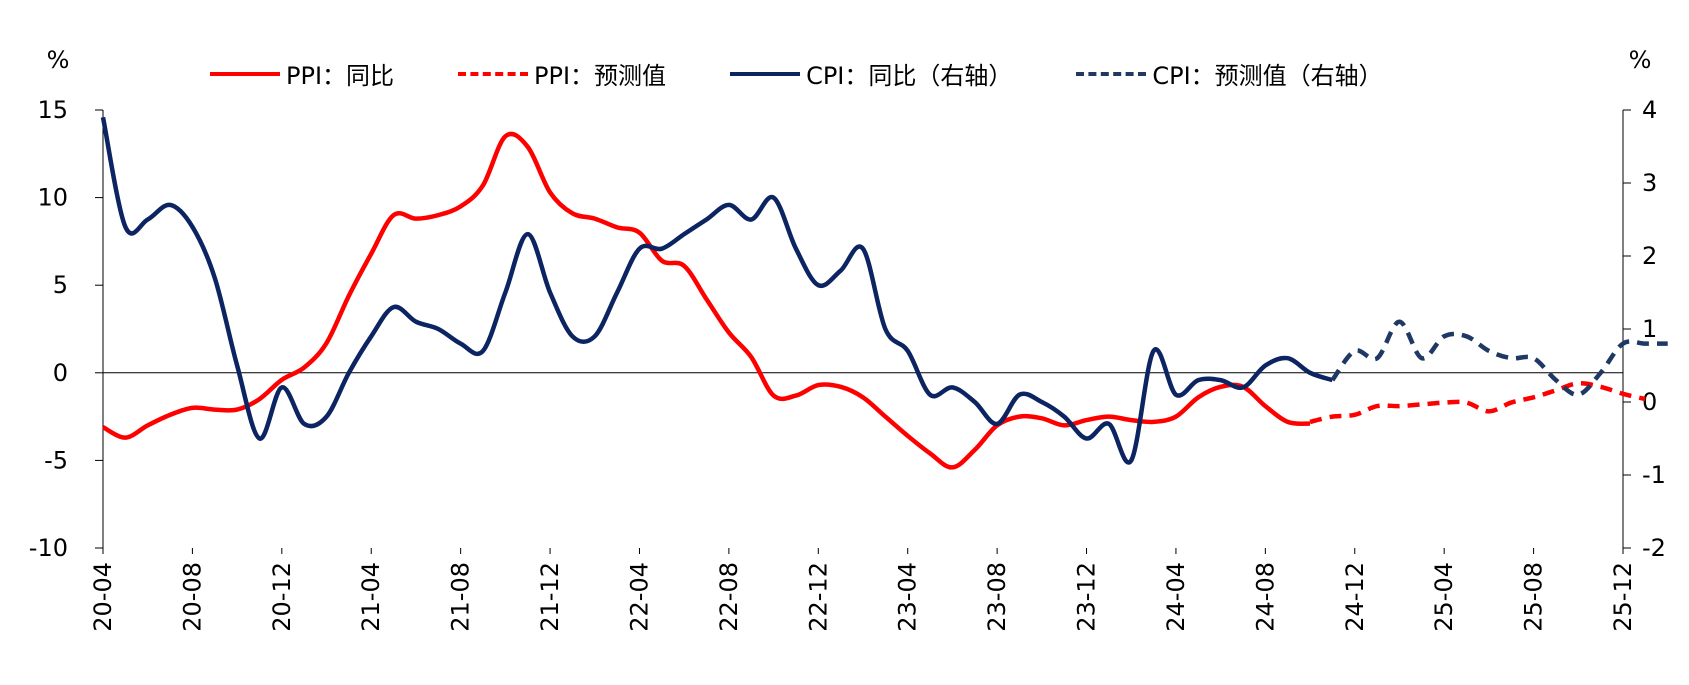 Image resolution: width=1689 pixels, height=685 pixels. Describe the element at coordinates (1267, 76) in the screenshot. I see `legend-label-cpi-forecast: CPI：预测值（右轴）` at that location.